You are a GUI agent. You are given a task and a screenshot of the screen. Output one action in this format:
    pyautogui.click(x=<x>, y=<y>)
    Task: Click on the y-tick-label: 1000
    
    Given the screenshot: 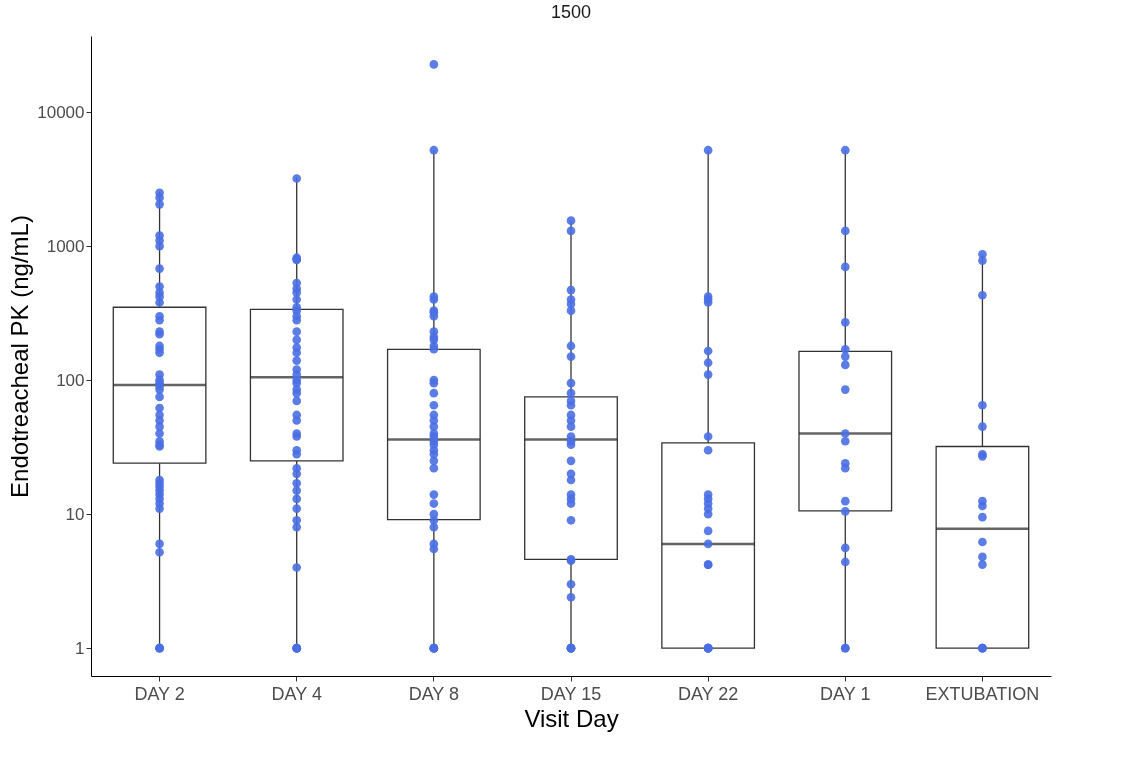 What is the action you would take?
    pyautogui.click(x=65, y=246)
    